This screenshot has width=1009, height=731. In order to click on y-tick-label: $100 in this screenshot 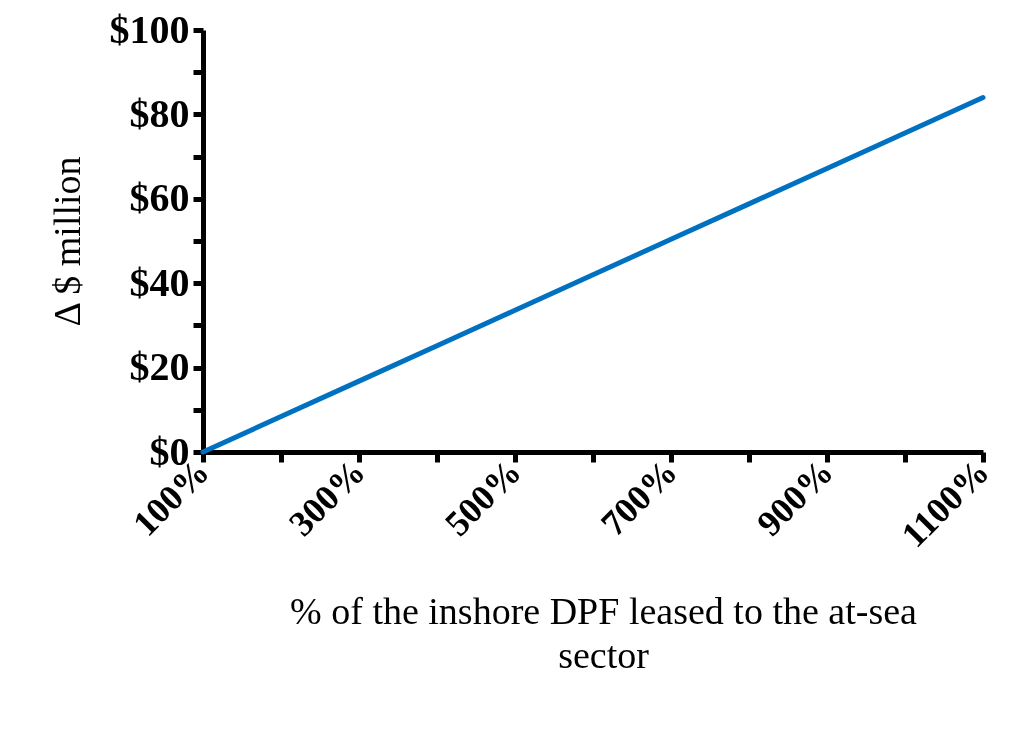, I will do `click(149, 29)`.